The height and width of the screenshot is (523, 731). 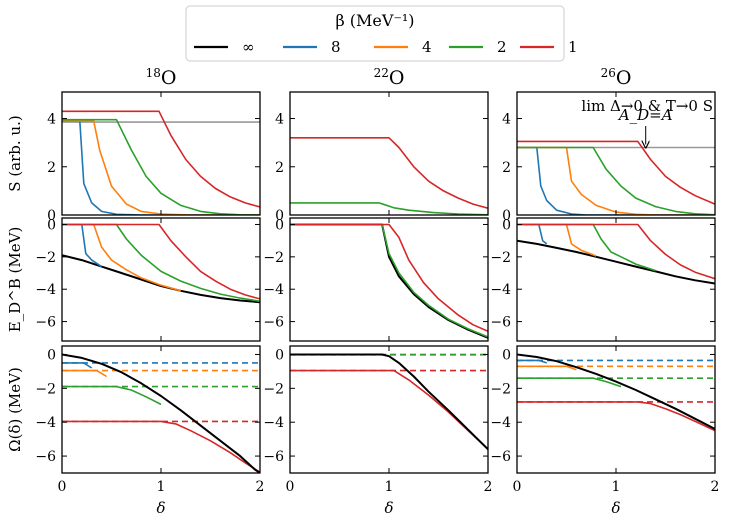 I want to click on column-title: 26O, so click(x=616, y=77).